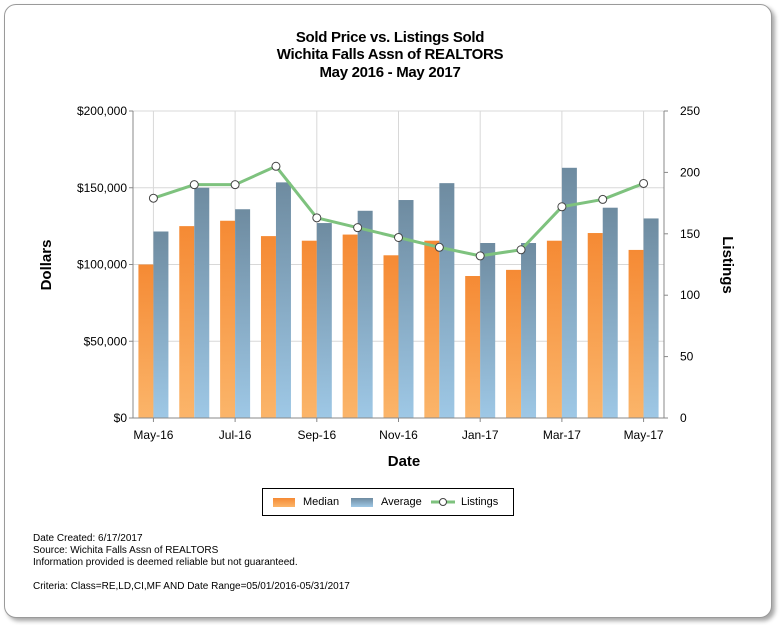  Describe the element at coordinates (727, 265) in the screenshot. I see `y2-axis-title: Listings` at that location.